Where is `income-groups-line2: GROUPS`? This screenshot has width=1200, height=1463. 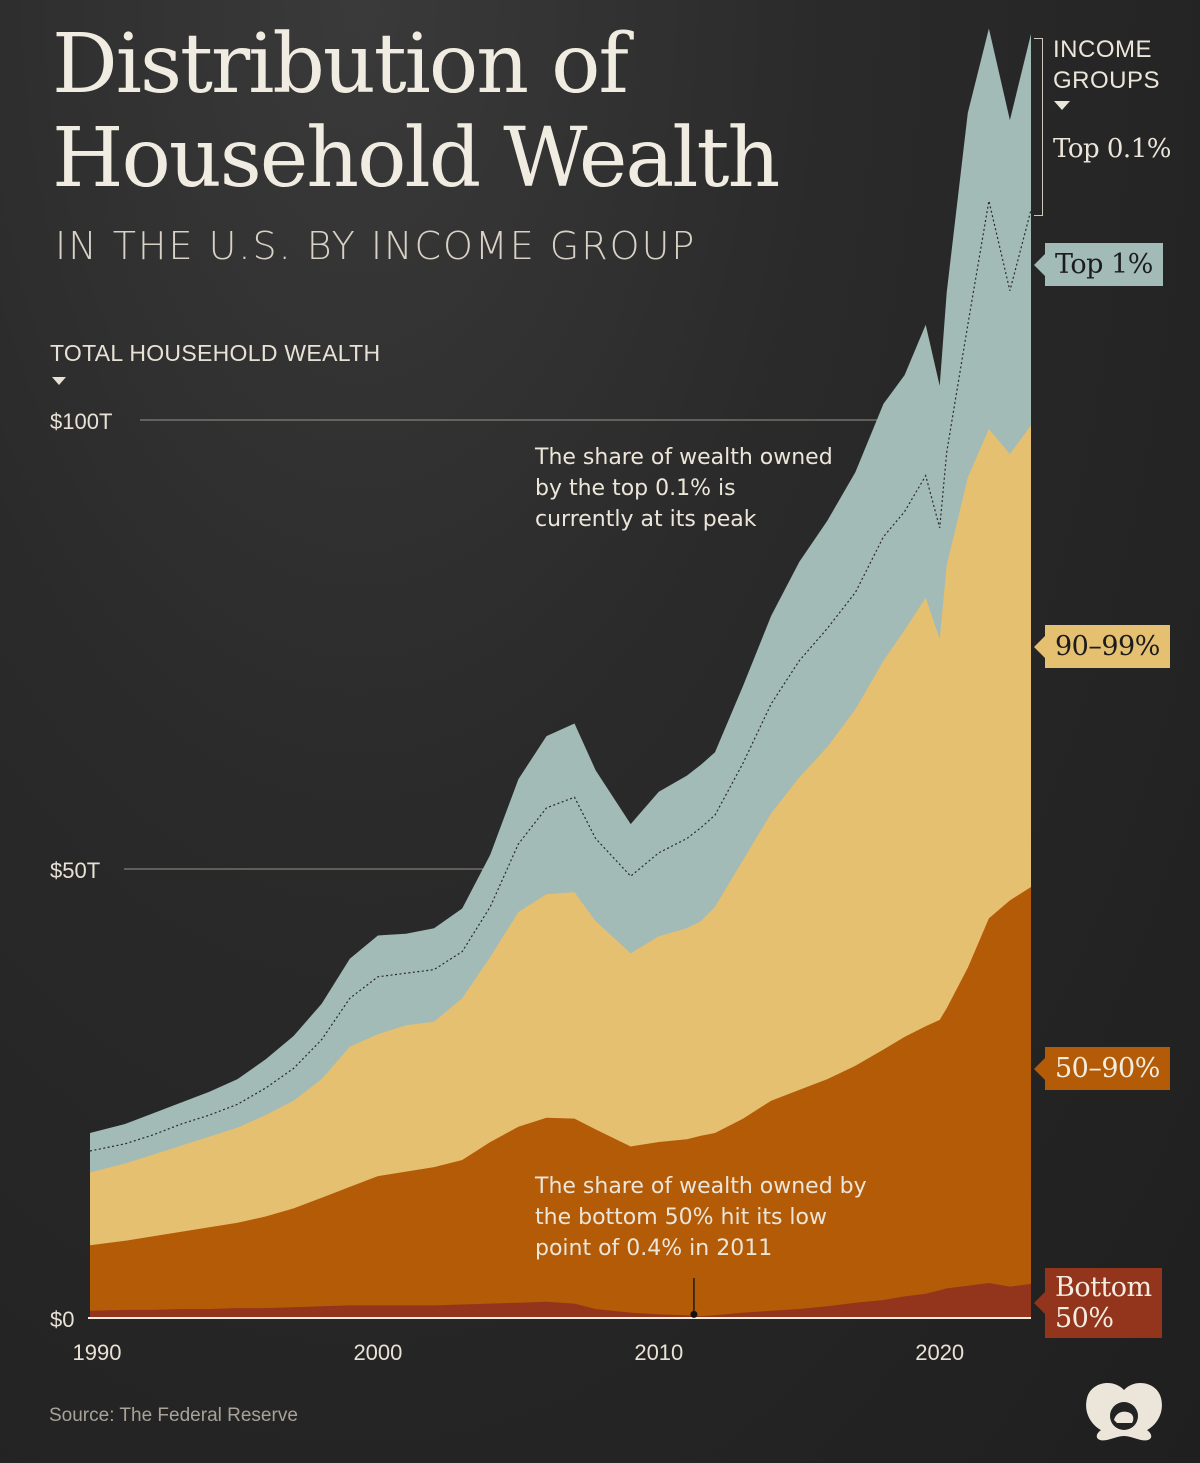
income-groups-line2: GROUPS is located at coordinates (1107, 80).